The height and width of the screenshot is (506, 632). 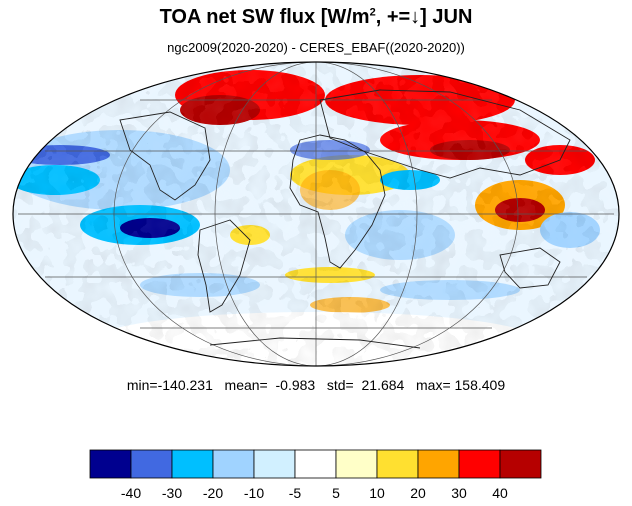 I want to click on plot-title: TOA net SW flux [W/m2, +=↓] JUN, so click(x=316, y=17).